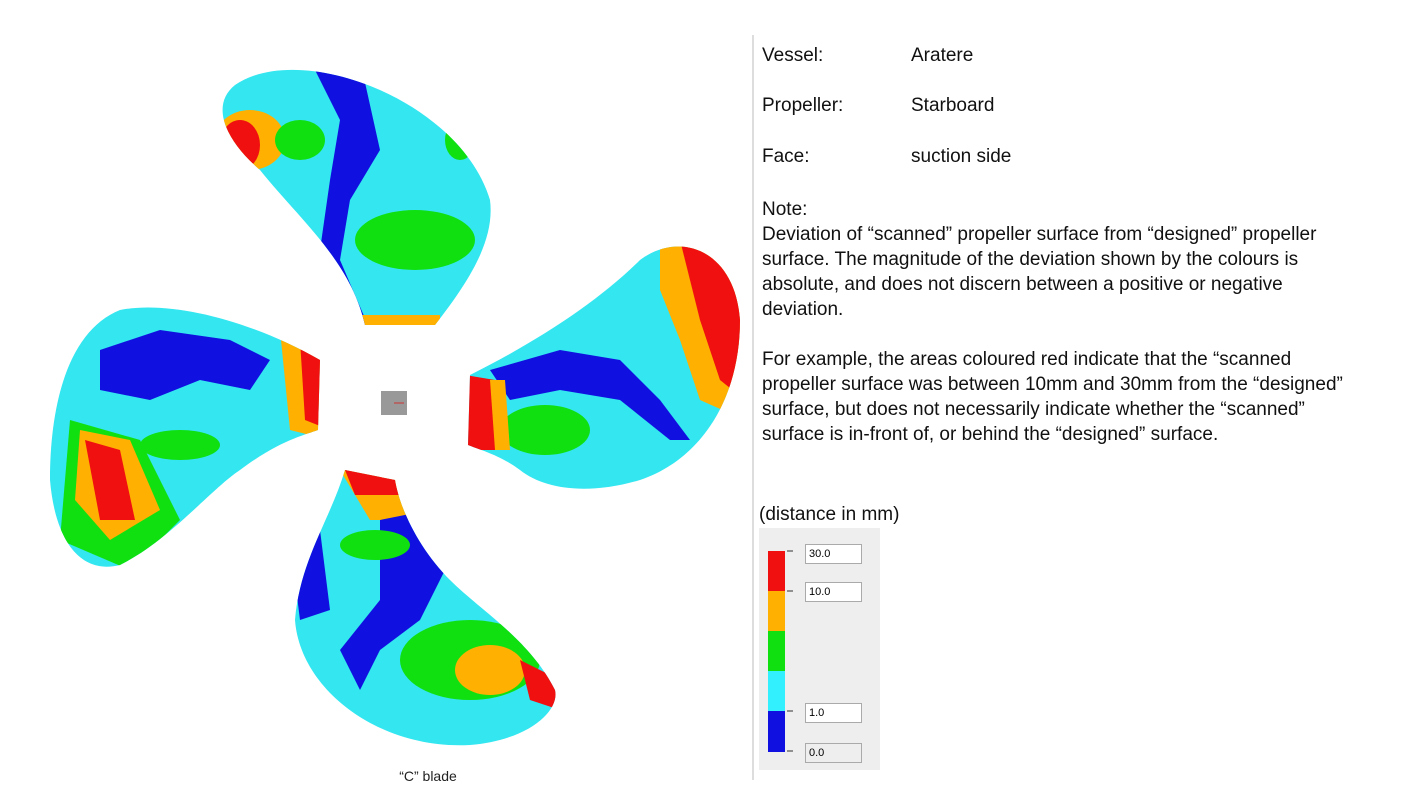 The height and width of the screenshot is (810, 1402). What do you see at coordinates (953, 105) in the screenshot?
I see `field-value: Starboard` at bounding box center [953, 105].